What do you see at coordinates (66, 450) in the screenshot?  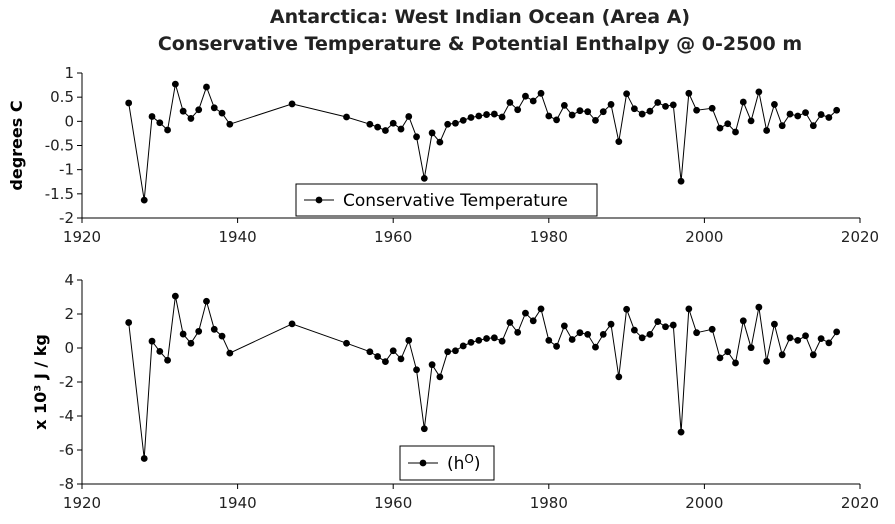 I see `y-tick-label: -6` at bounding box center [66, 450].